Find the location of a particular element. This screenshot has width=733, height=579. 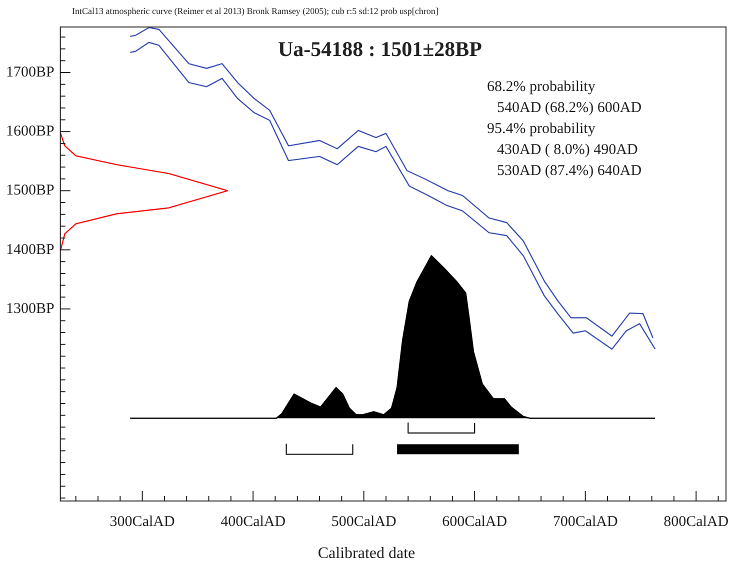

y-tick-label: 1400BP is located at coordinates (30, 250).